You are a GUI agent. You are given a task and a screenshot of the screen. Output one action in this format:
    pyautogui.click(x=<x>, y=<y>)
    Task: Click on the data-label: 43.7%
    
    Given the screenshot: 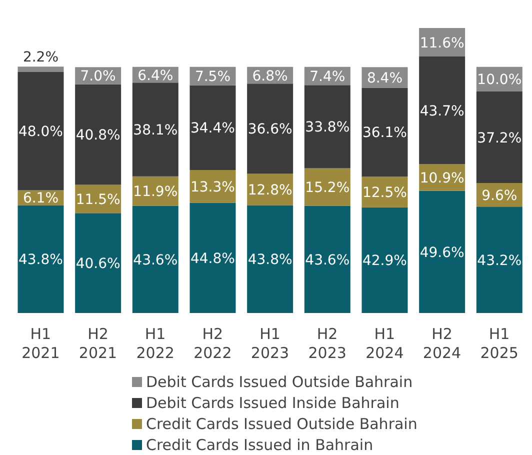 What is the action you would take?
    pyautogui.click(x=442, y=111)
    